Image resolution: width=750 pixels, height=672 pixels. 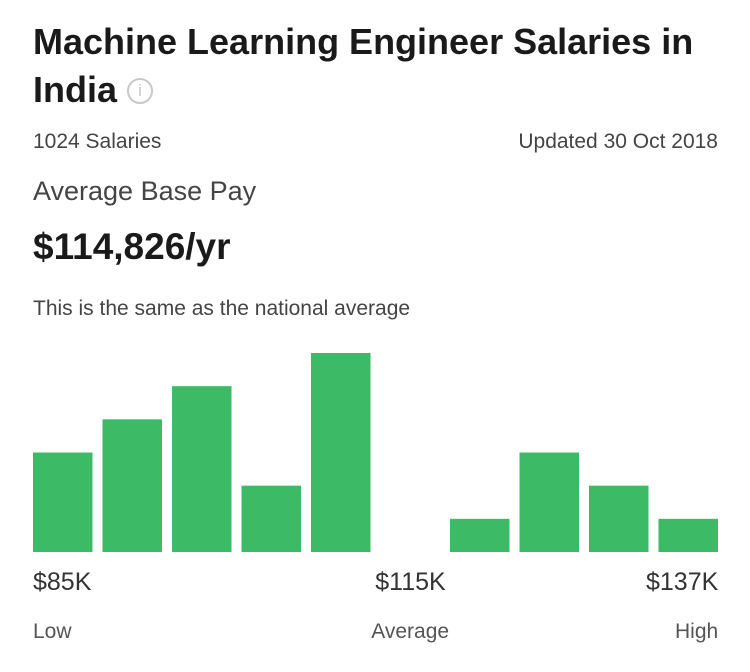 What do you see at coordinates (618, 141) in the screenshot?
I see `updated-date: Updated 30 Oct 2018` at bounding box center [618, 141].